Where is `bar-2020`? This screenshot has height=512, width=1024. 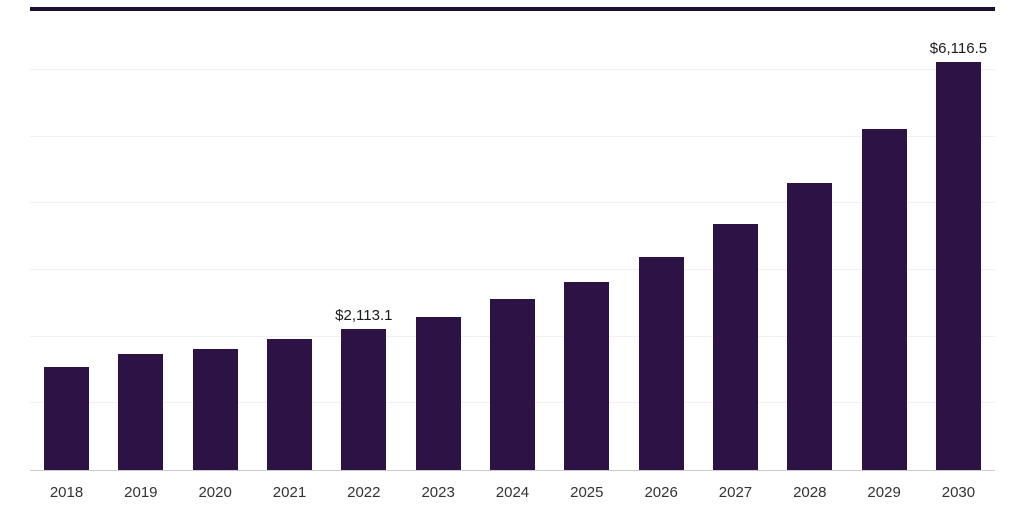
bar-2020 is located at coordinates (215, 409).